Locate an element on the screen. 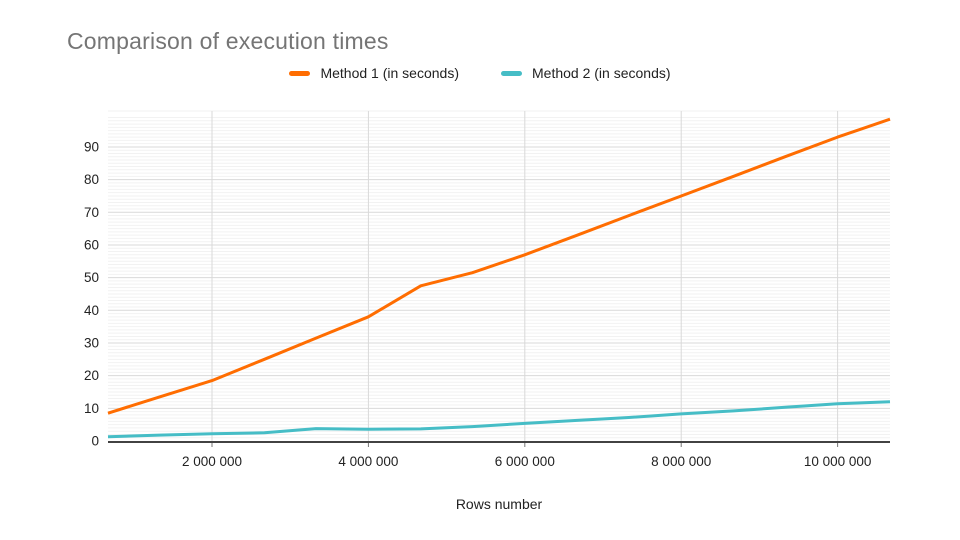 The width and height of the screenshot is (960, 540). y-tick-label: 60 is located at coordinates (91, 244).